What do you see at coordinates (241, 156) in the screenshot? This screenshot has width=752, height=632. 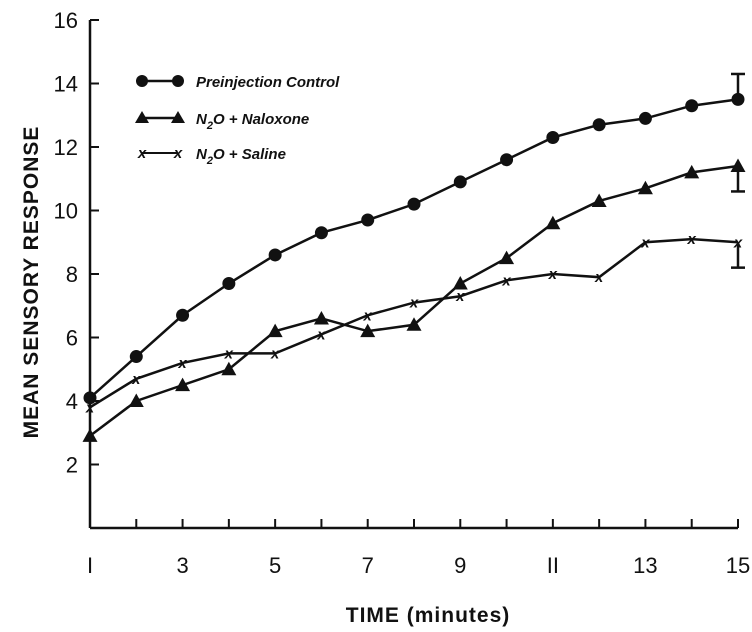 I see `legend-label-n2o-saline: N2O + Saline` at bounding box center [241, 156].